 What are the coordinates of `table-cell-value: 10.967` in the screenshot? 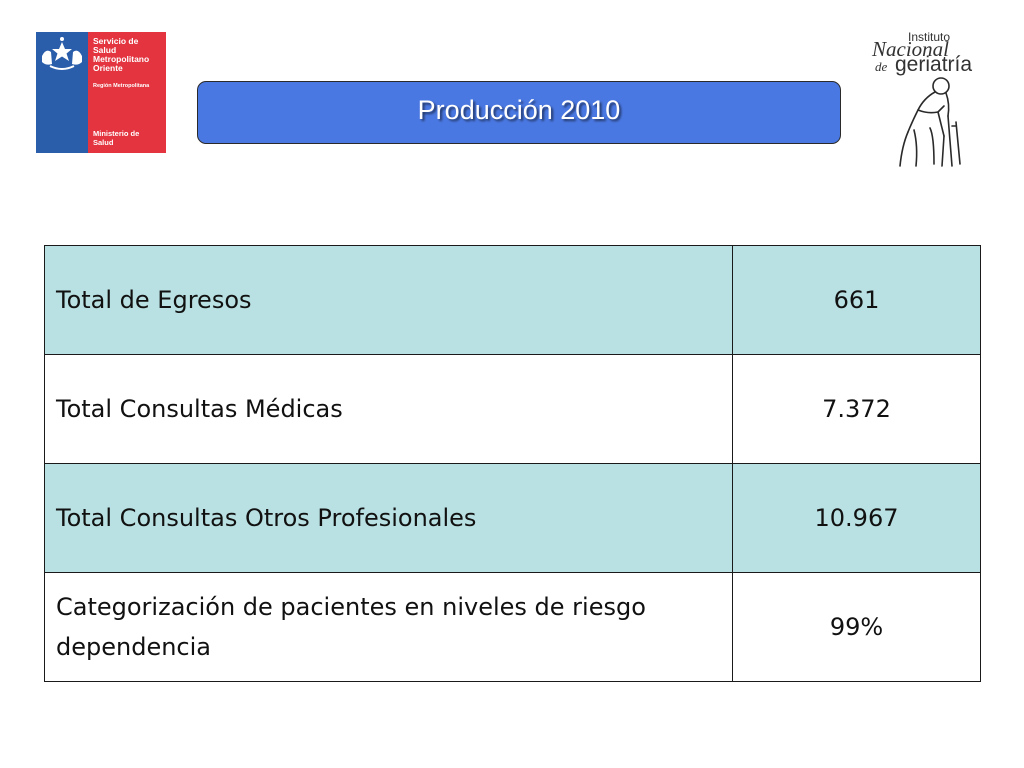 It's located at (856, 518).